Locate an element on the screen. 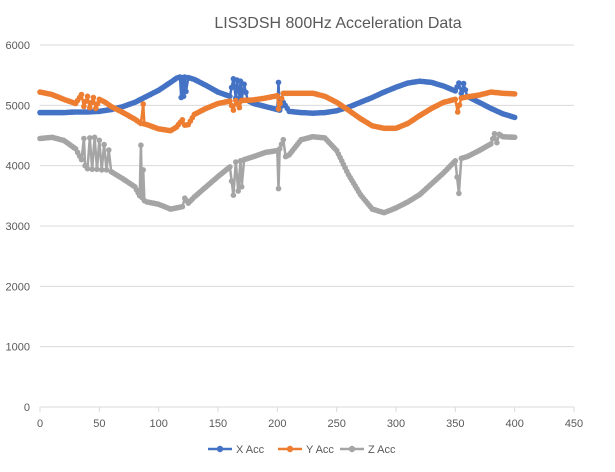  x-tick-label: 300 is located at coordinates (396, 424).